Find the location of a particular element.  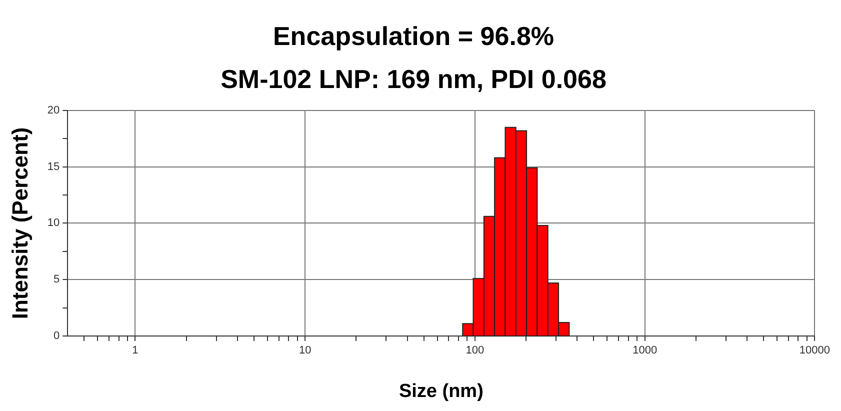

y-tick-label: 15 is located at coordinates (53, 166).